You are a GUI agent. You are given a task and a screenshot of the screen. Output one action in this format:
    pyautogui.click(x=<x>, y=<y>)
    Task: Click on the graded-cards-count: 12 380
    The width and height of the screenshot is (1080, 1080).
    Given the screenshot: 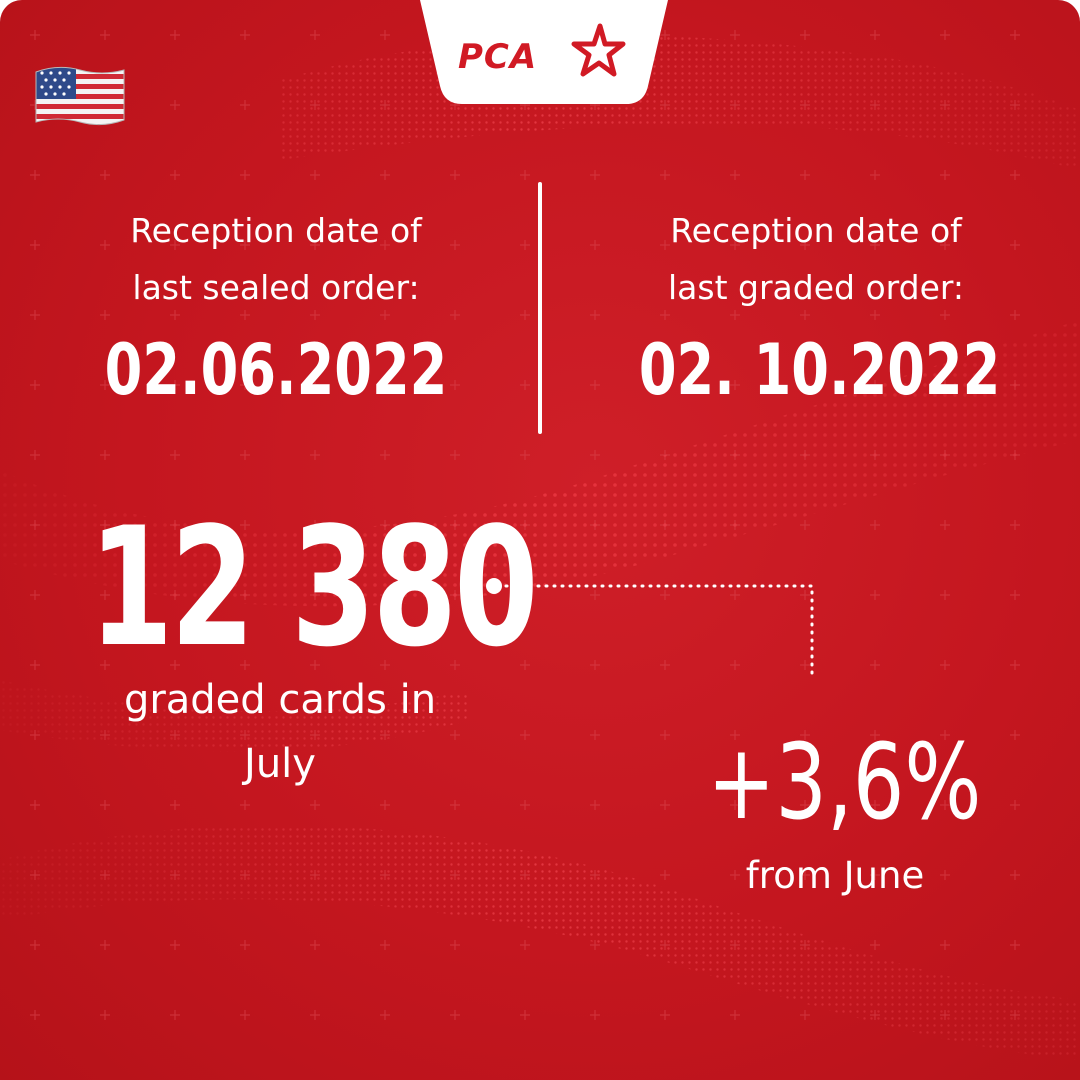 What is the action you would take?
    pyautogui.click(x=313, y=587)
    